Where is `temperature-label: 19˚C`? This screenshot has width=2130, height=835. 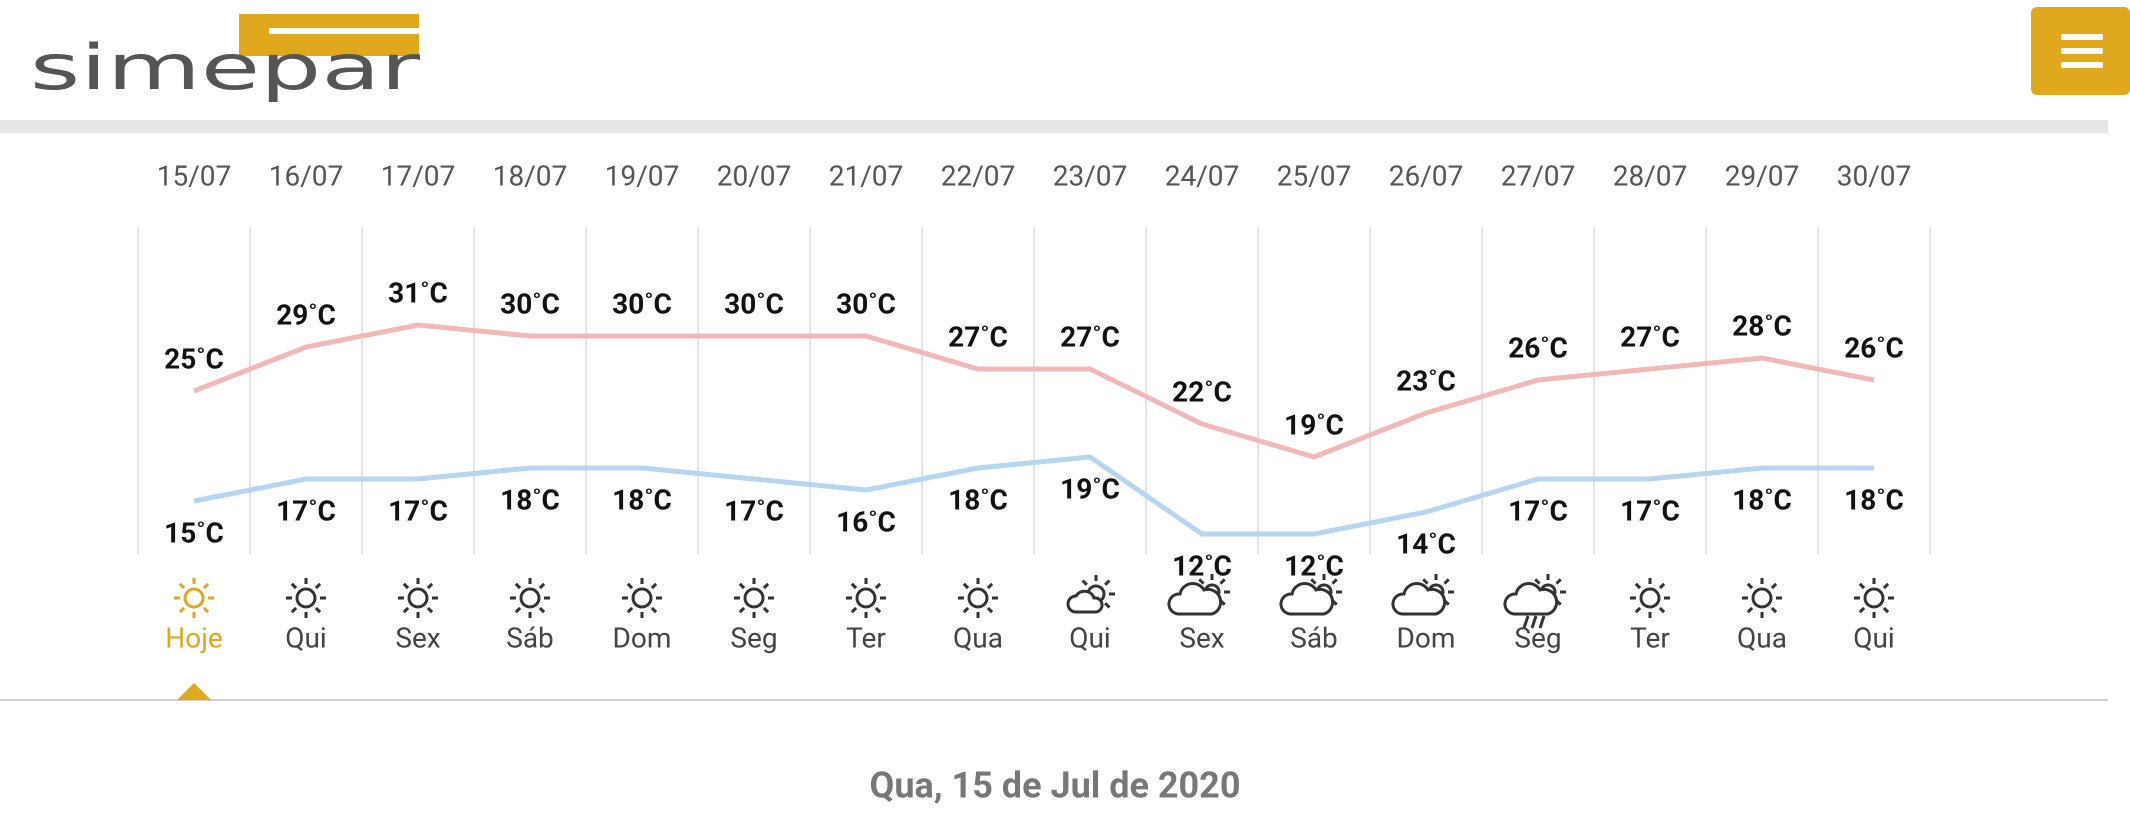
temperature-label: 19˚C is located at coordinates (1090, 488).